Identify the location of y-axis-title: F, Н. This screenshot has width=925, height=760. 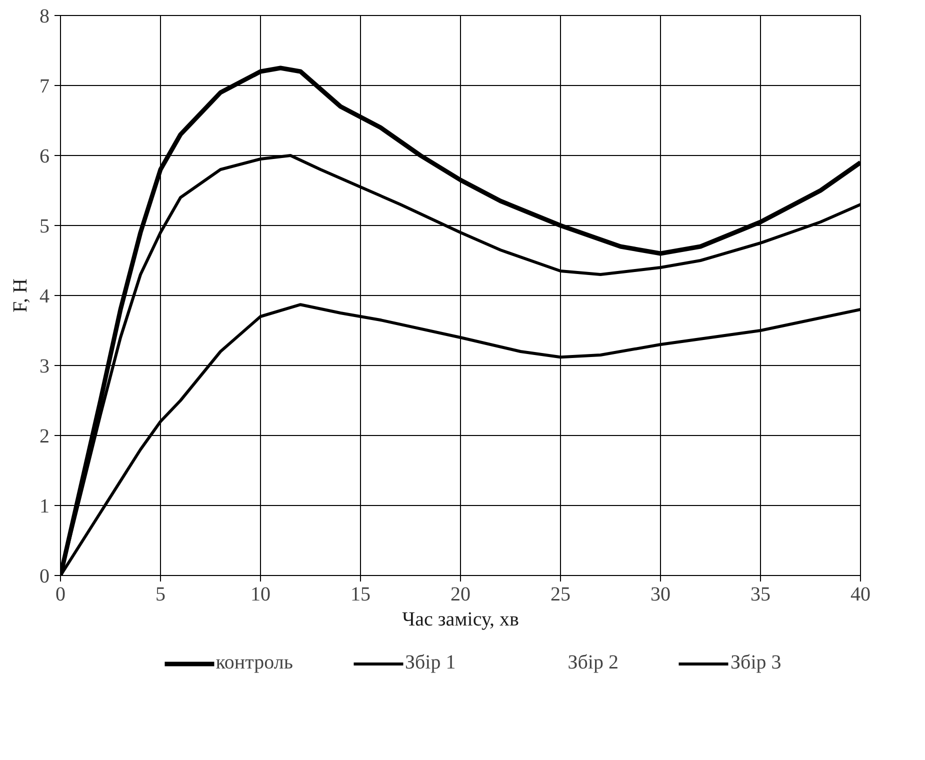
(21, 295).